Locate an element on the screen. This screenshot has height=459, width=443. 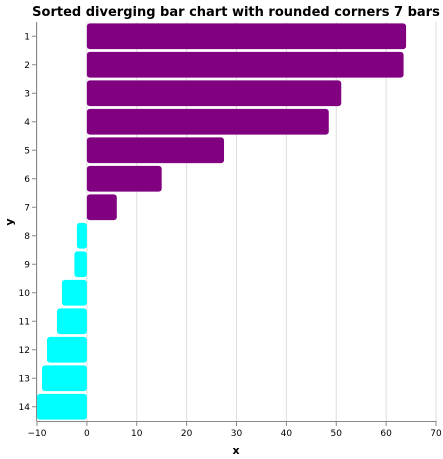
x-axis-title: x is located at coordinates (235, 450).